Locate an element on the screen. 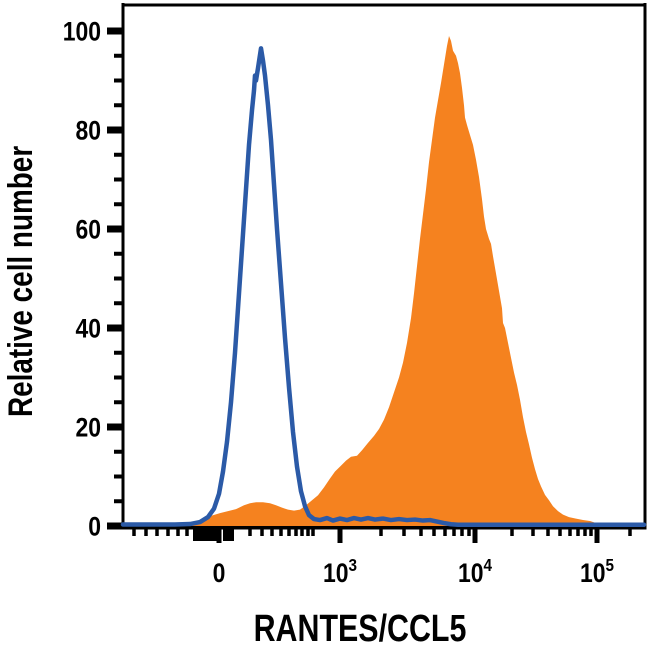 The height and width of the screenshot is (652, 650). x-axis-tick-labels: 0 10³ 10⁴ 10⁵ is located at coordinates (413, 572).